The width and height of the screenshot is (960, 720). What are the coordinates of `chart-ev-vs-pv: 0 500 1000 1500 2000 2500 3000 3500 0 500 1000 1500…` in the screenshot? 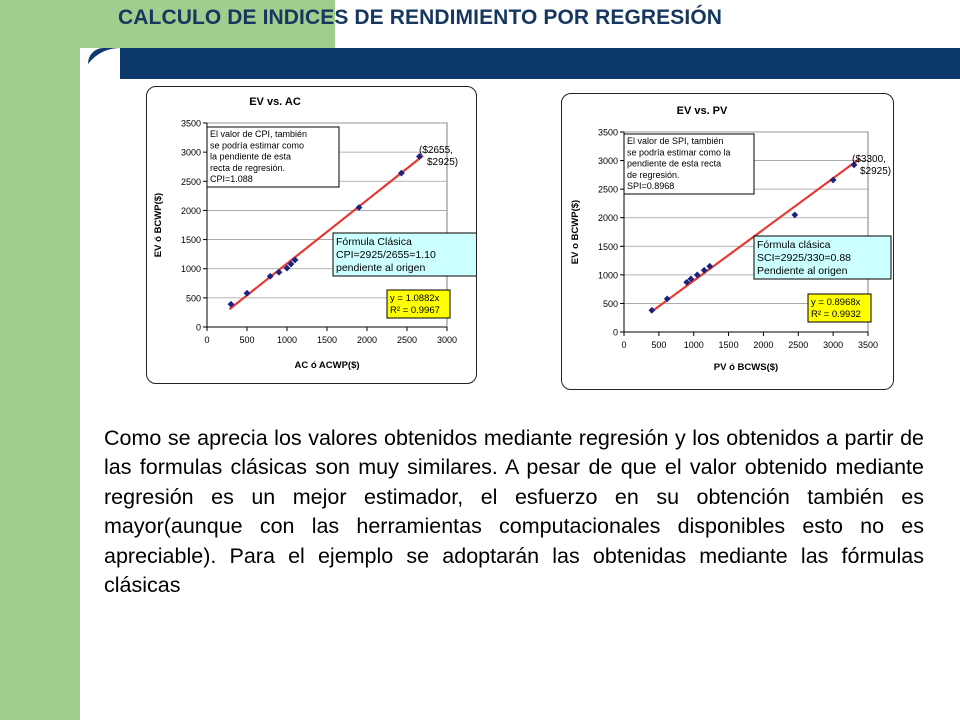 It's located at (727, 241).